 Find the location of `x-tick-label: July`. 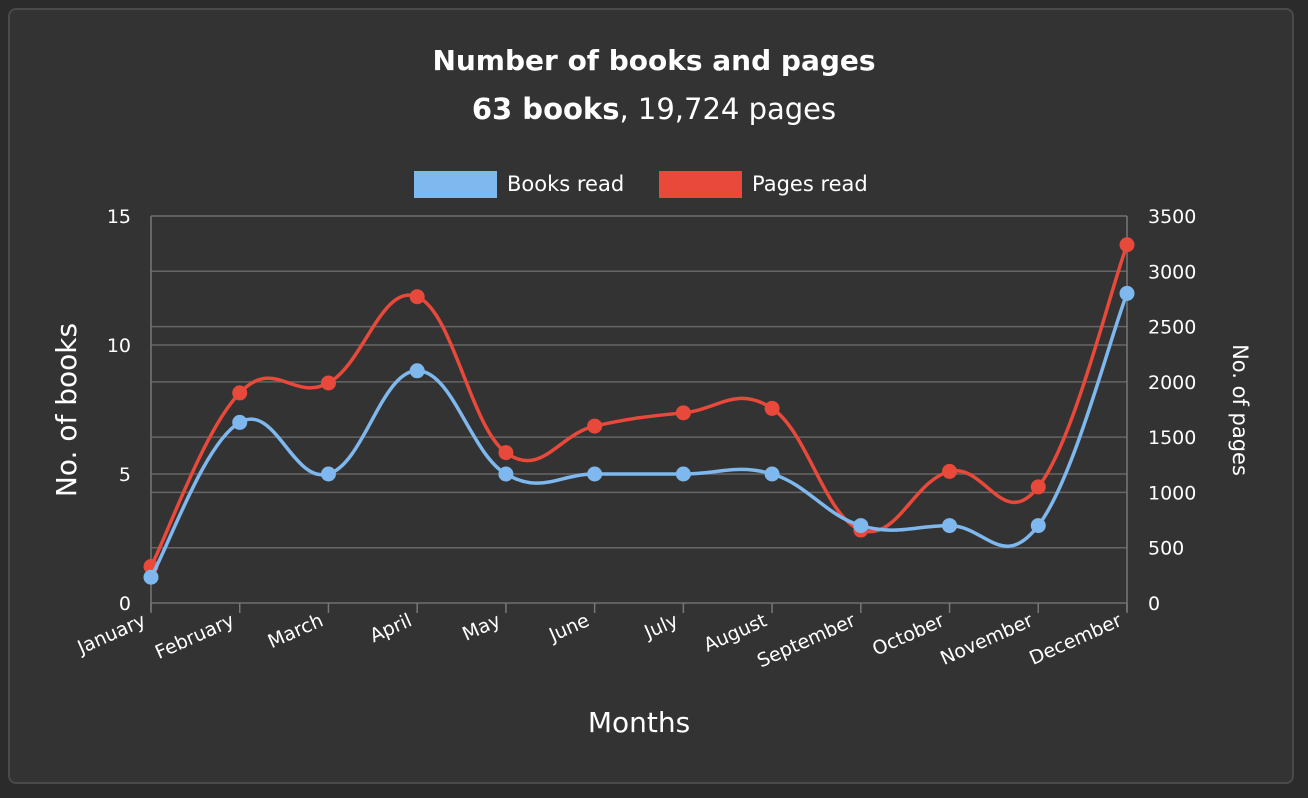

x-tick-label: July is located at coordinates (660, 626).